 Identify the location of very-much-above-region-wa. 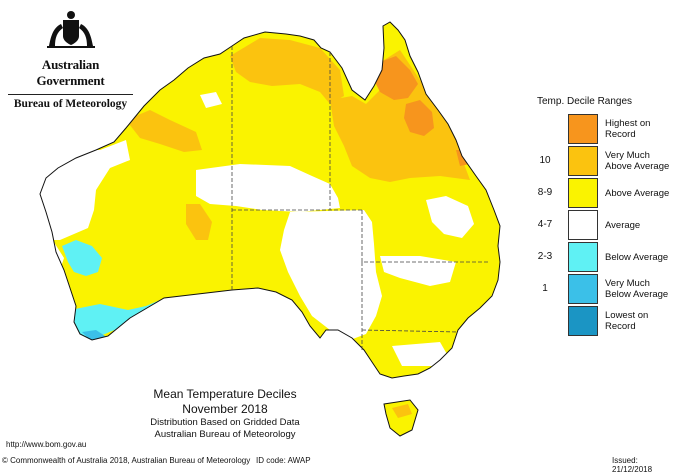
(199, 222).